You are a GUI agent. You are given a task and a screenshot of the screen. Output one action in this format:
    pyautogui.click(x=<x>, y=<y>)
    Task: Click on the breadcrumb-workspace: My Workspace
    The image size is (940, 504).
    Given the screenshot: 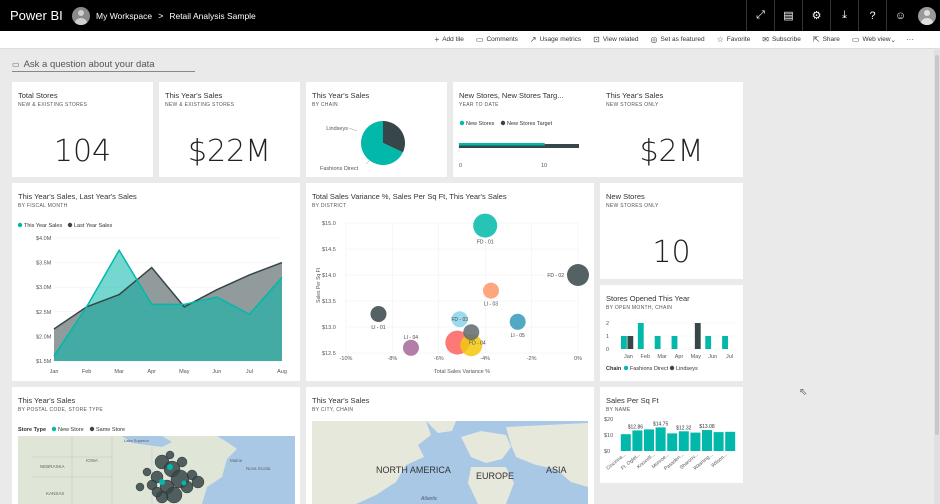 What is the action you would take?
    pyautogui.click(x=124, y=15)
    